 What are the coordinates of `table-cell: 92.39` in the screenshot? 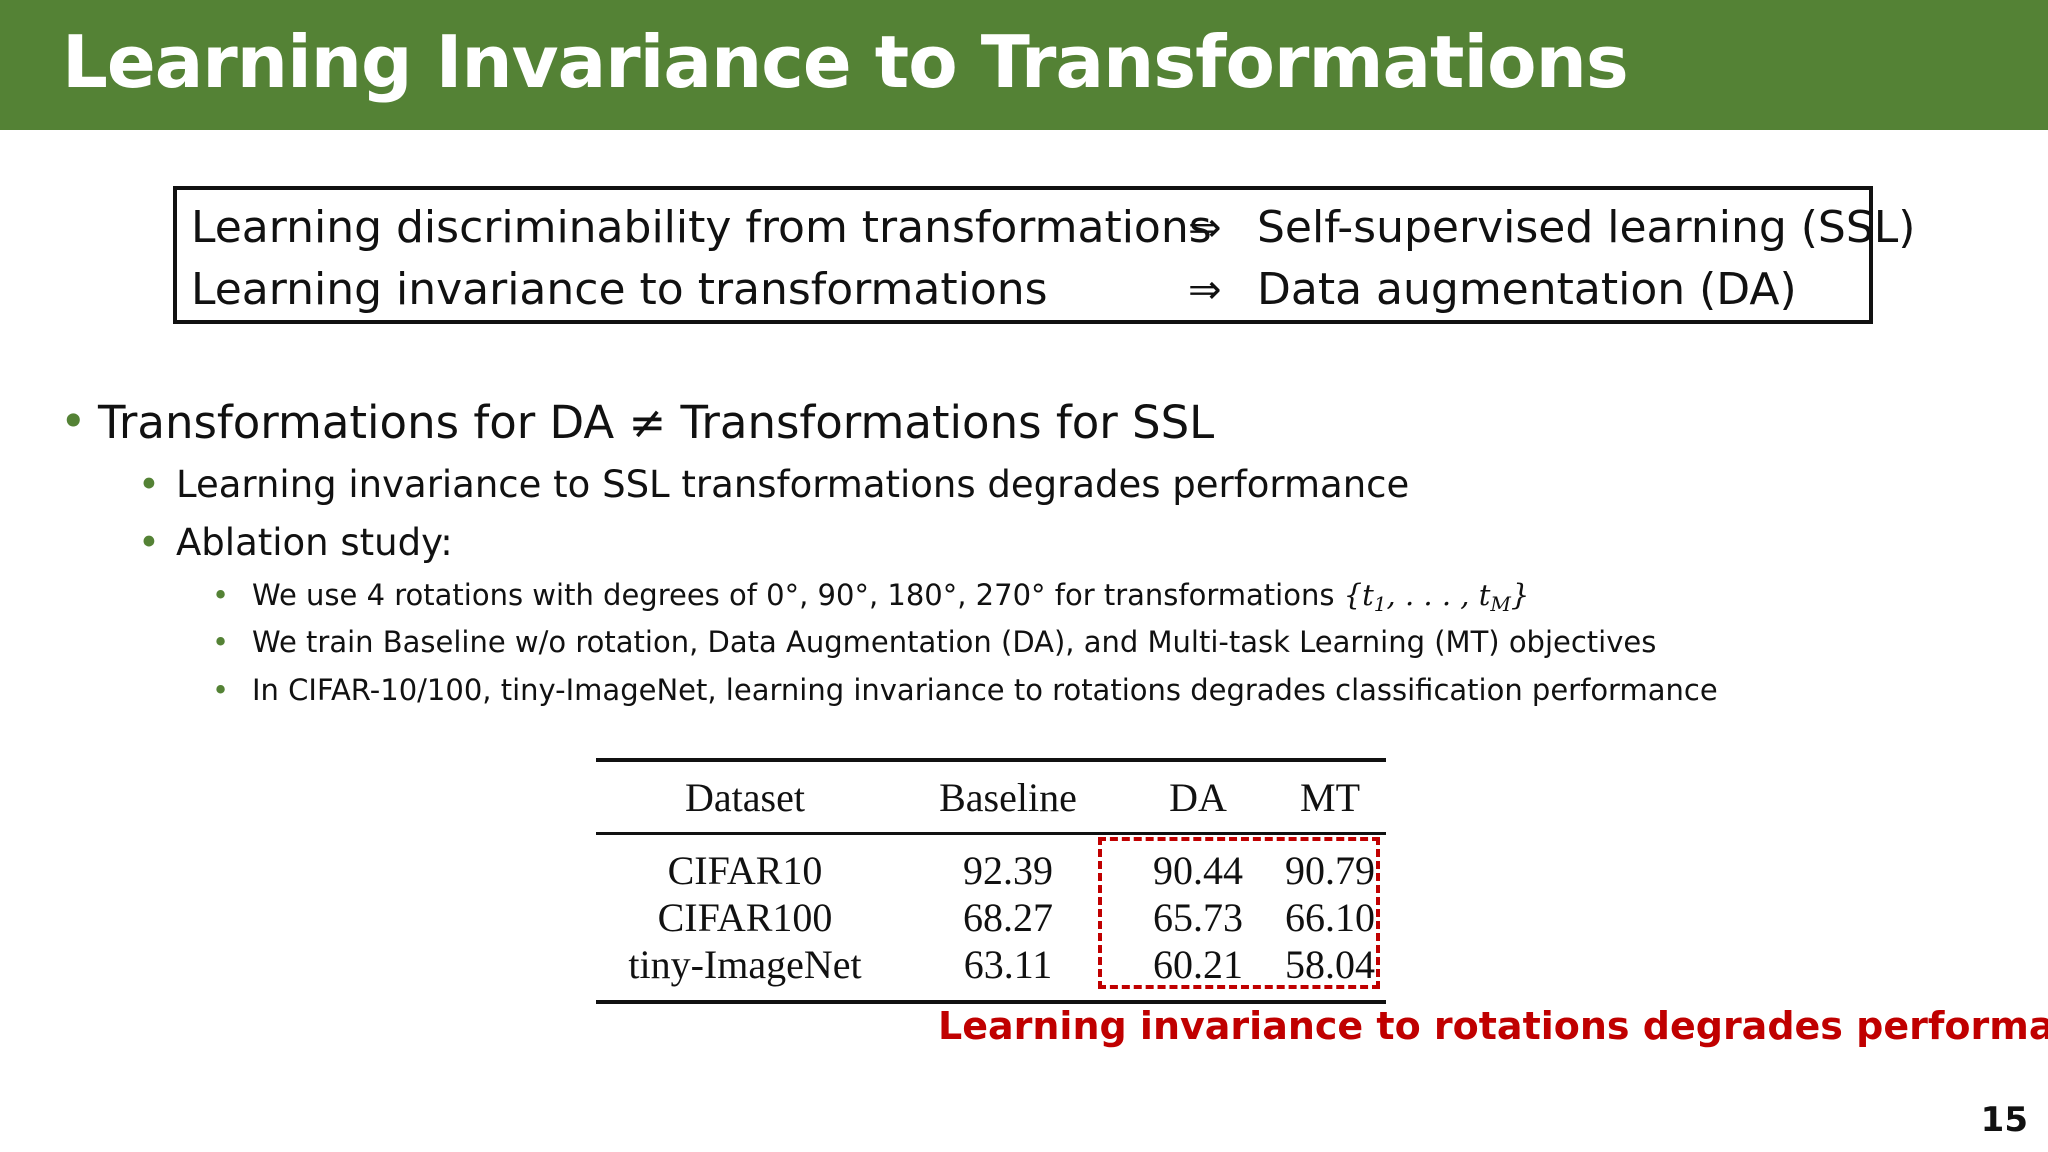 It's located at (1008, 870).